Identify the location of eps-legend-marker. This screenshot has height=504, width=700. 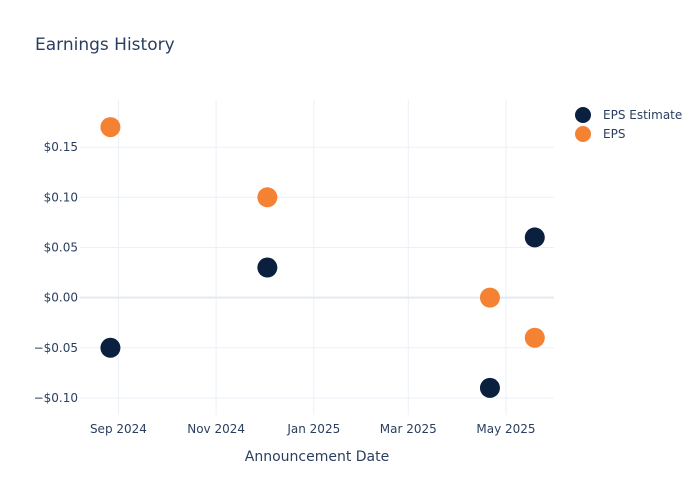
(583, 134).